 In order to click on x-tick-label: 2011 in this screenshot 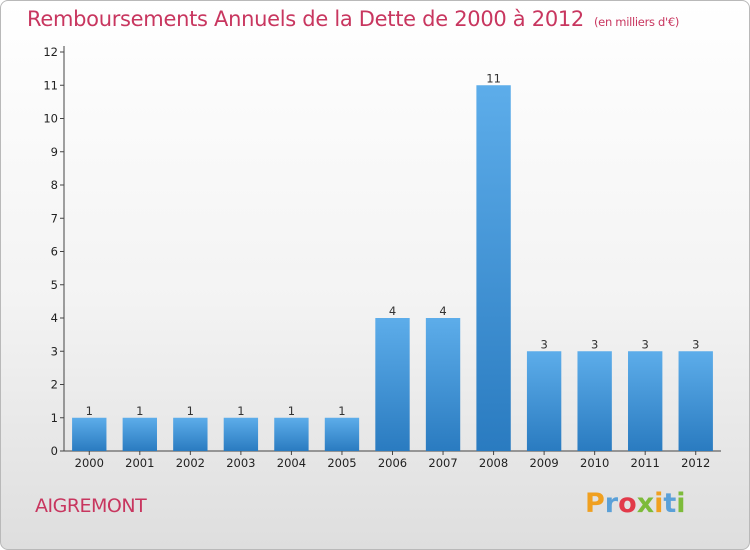, I will do `click(645, 463)`.